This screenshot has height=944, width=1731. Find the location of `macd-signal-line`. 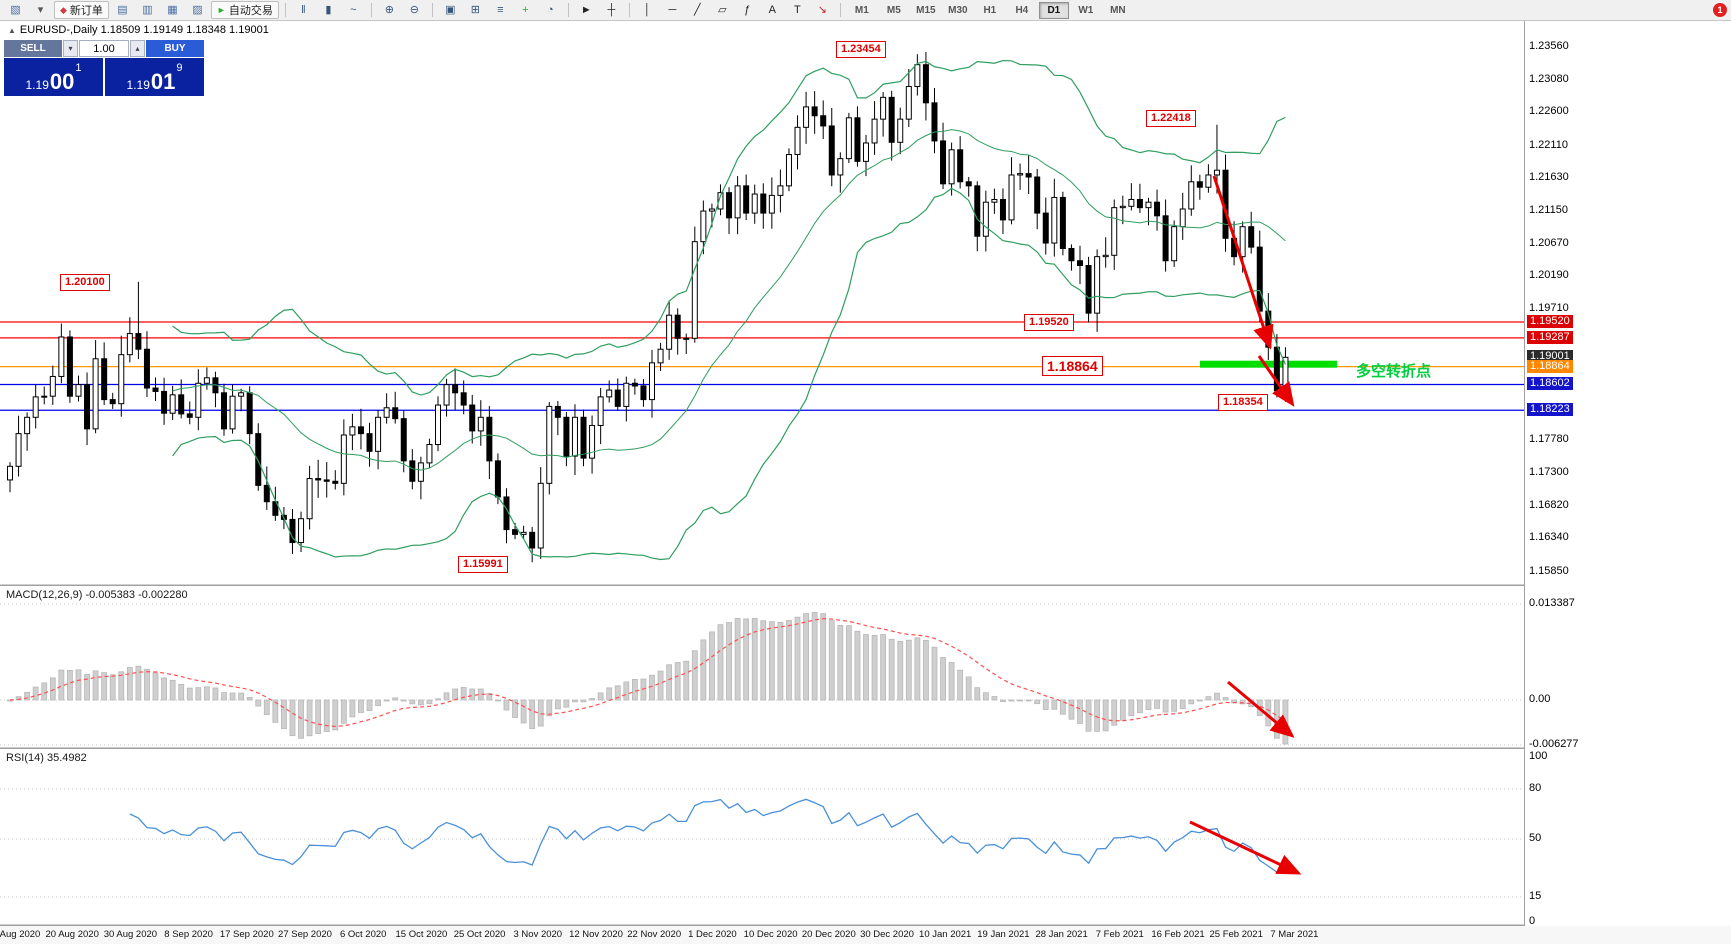

macd-signal-line is located at coordinates (647, 673).